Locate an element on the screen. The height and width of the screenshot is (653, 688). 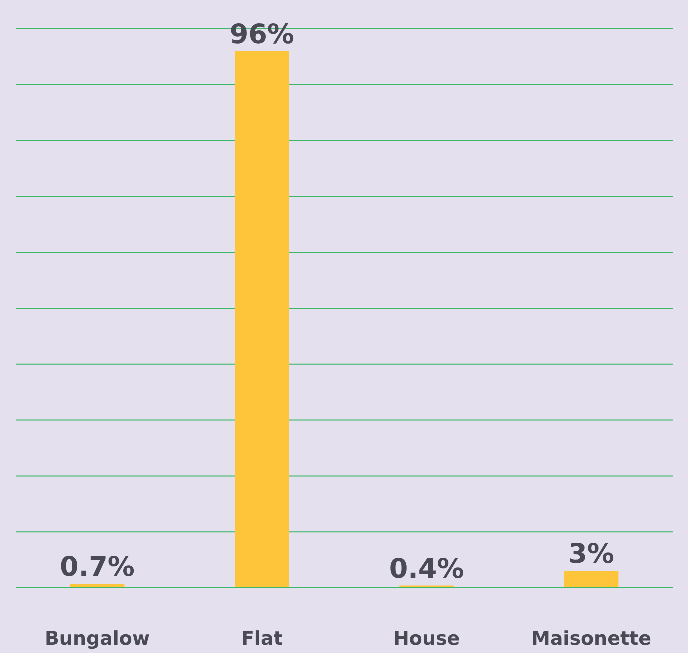
data-label: 3% is located at coordinates (591, 554).